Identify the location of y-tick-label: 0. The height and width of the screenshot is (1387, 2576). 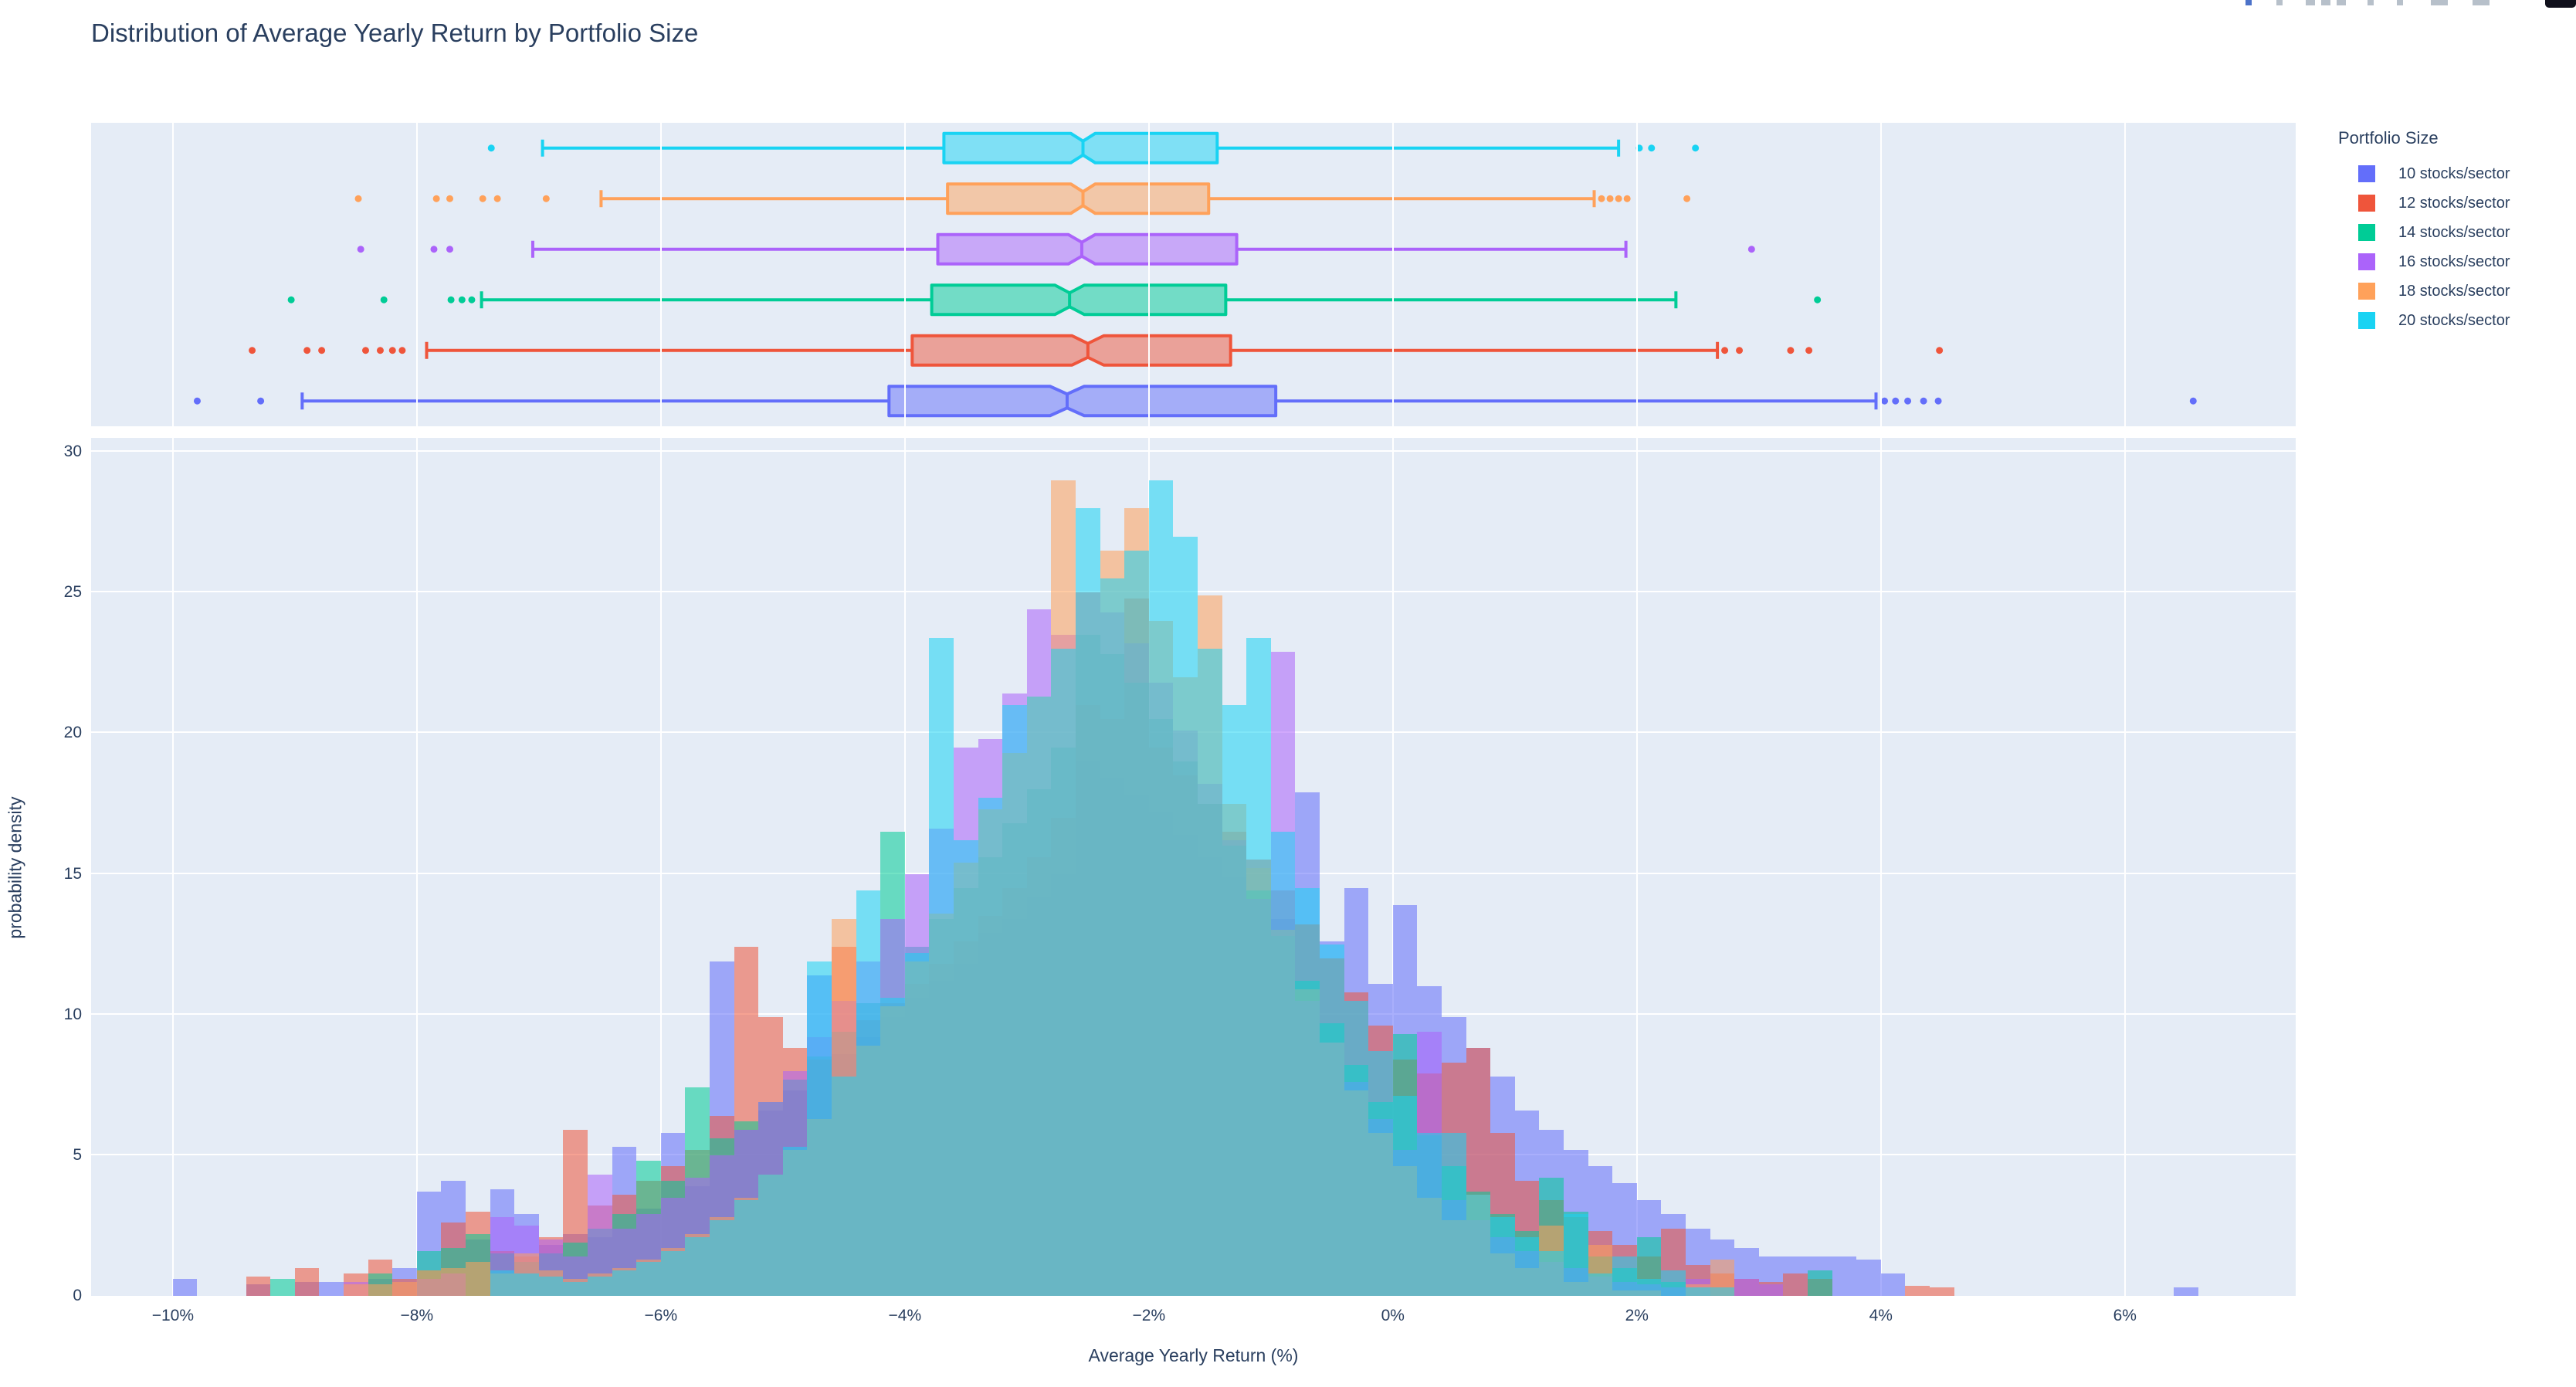
(77, 1295).